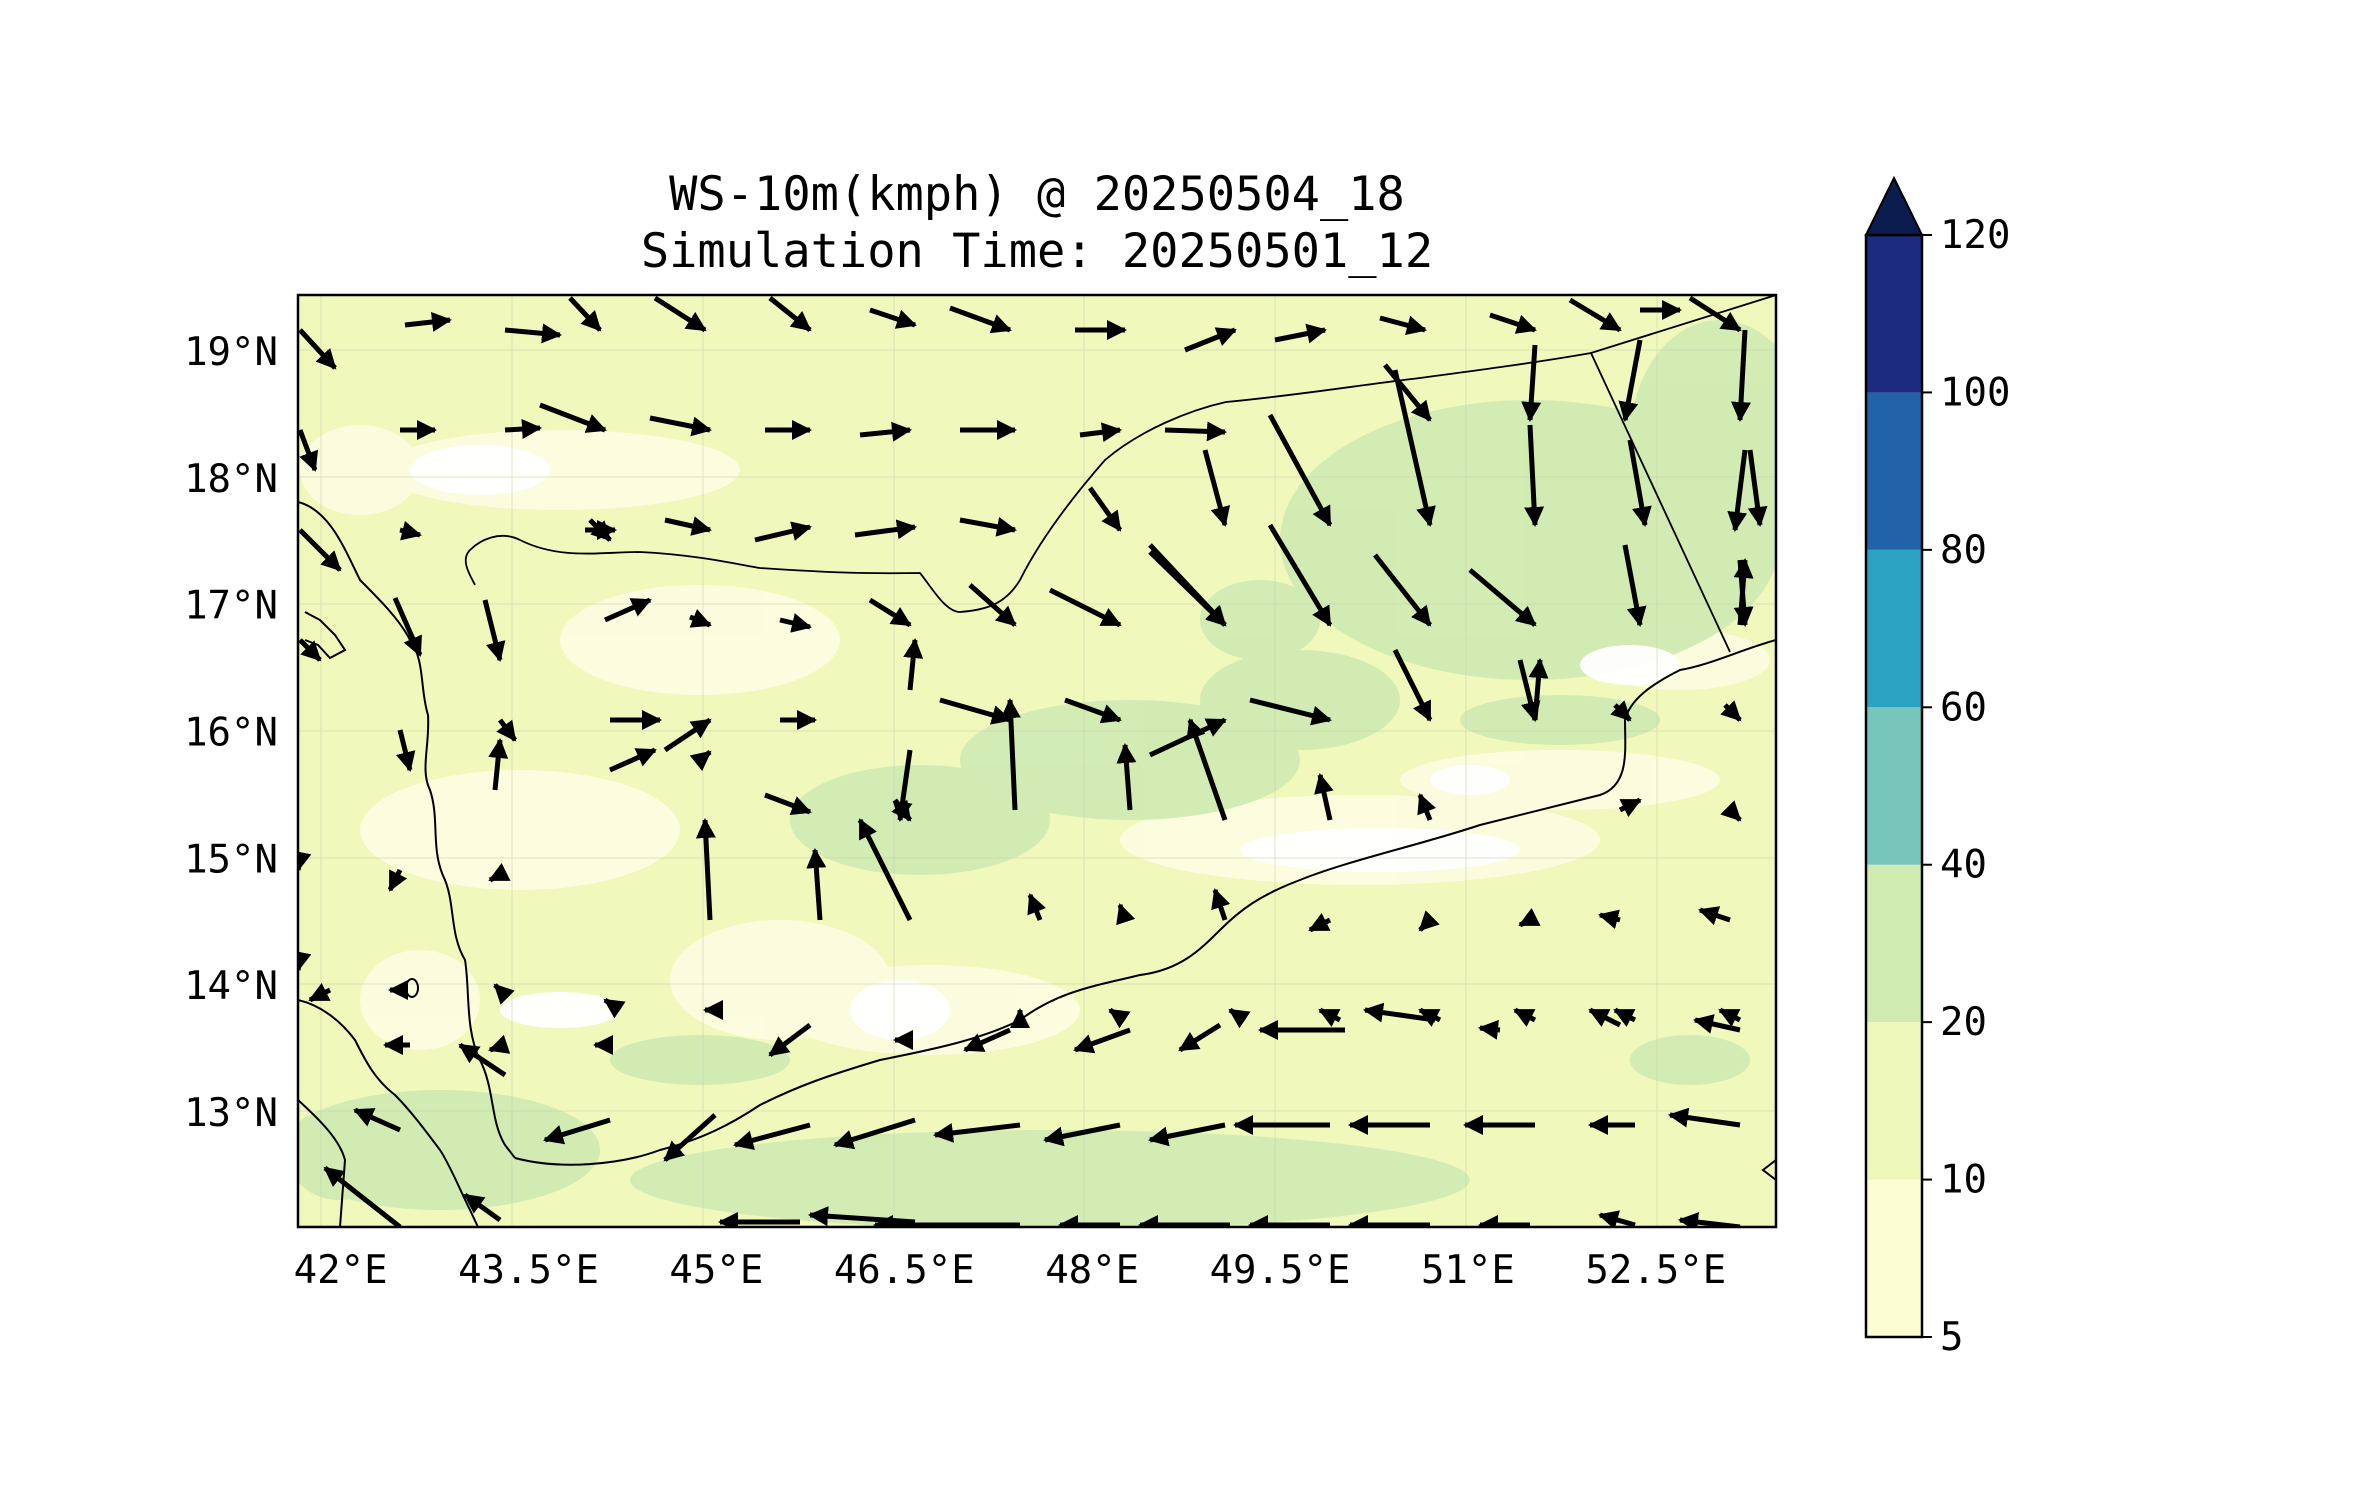  I want to click on colorbar-ticks: 5 10 20 40 60 80 100 120, so click(1966, 786).